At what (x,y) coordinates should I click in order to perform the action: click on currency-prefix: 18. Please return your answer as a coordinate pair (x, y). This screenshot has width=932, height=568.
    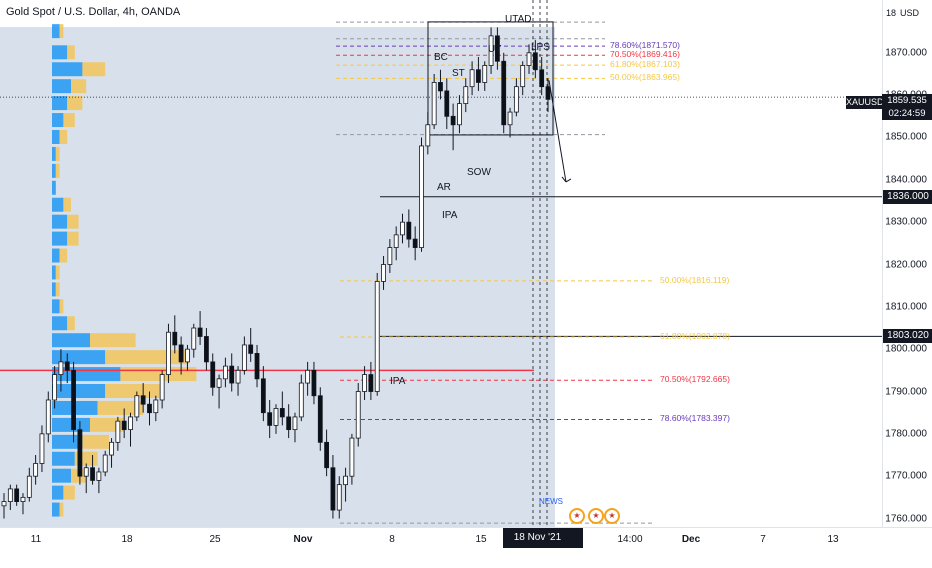
    Looking at the image, I should click on (891, 13).